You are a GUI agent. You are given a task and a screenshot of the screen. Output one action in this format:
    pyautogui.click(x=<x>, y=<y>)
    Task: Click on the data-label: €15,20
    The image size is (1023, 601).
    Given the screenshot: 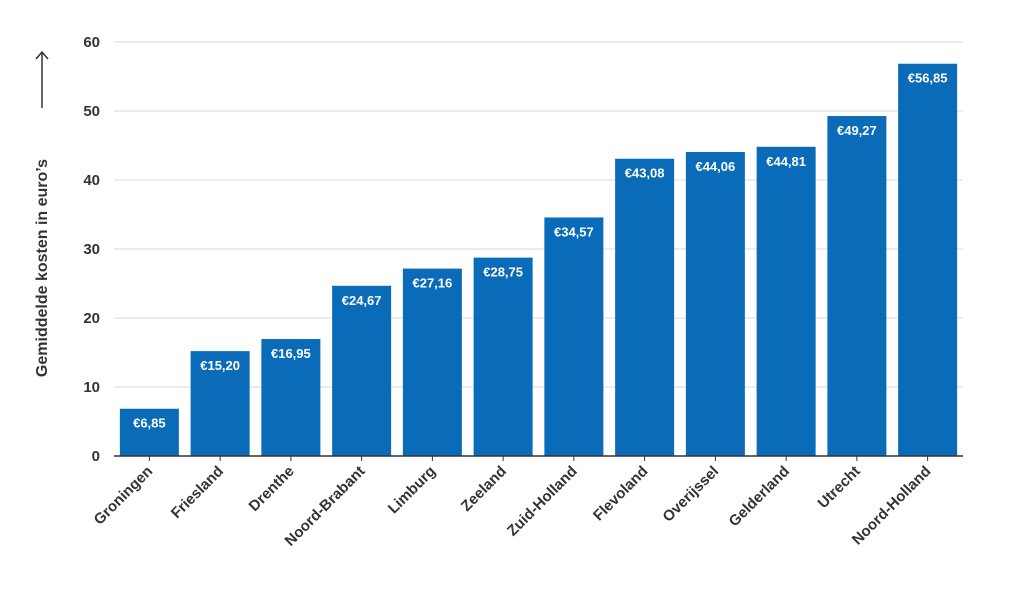 What is the action you would take?
    pyautogui.click(x=220, y=365)
    